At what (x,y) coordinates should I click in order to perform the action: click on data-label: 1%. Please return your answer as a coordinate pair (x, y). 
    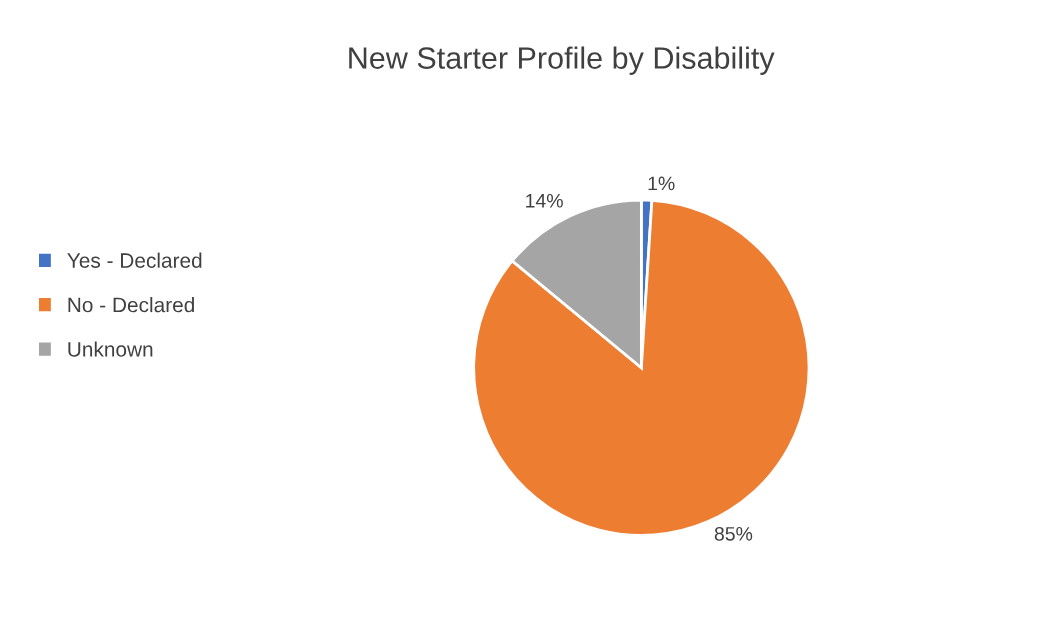
    Looking at the image, I should click on (661, 183).